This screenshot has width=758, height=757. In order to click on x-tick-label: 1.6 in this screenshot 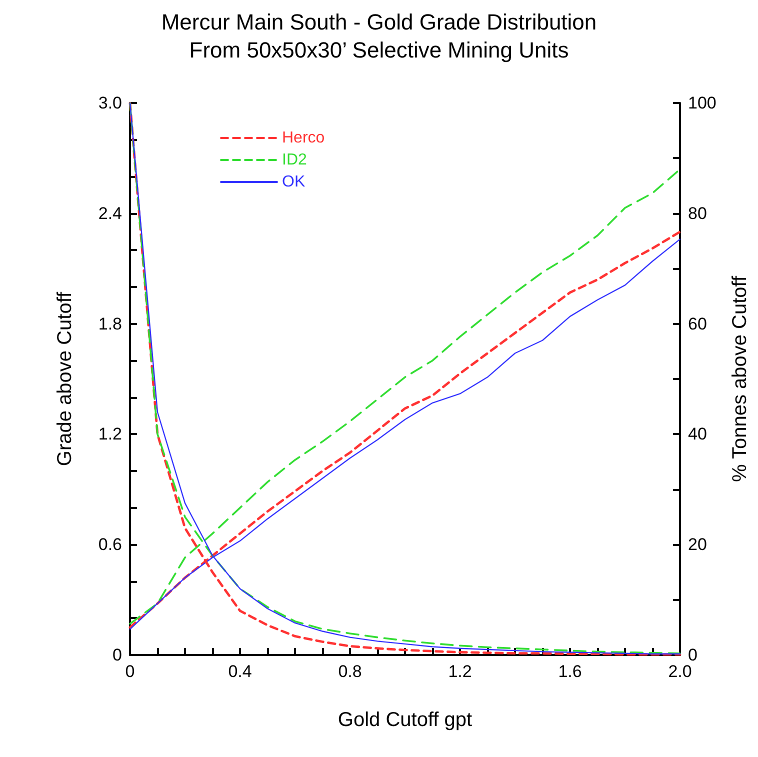, I will do `click(570, 671)`.